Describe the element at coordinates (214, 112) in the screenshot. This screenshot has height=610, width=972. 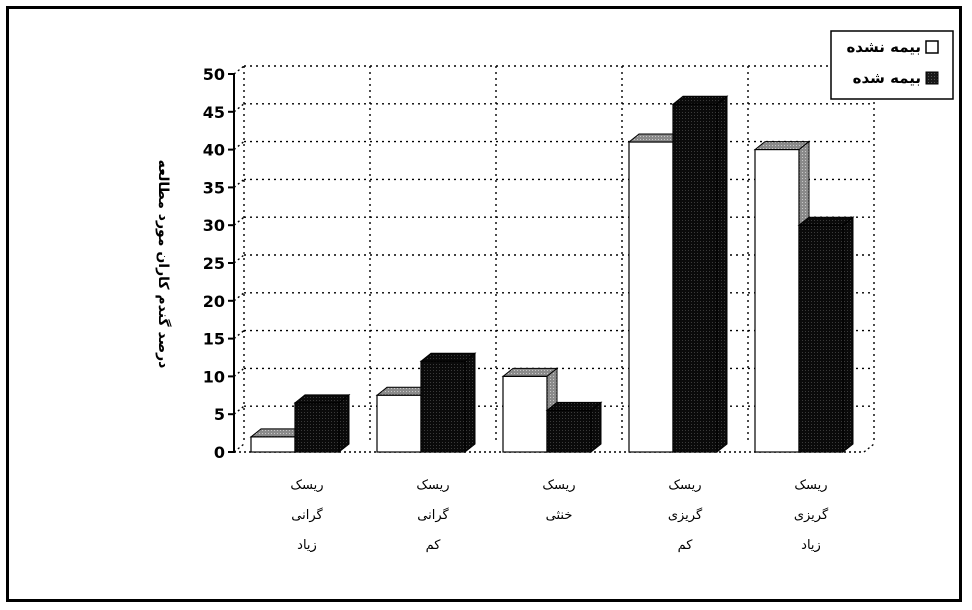
I see `y-tick-label: 45` at that location.